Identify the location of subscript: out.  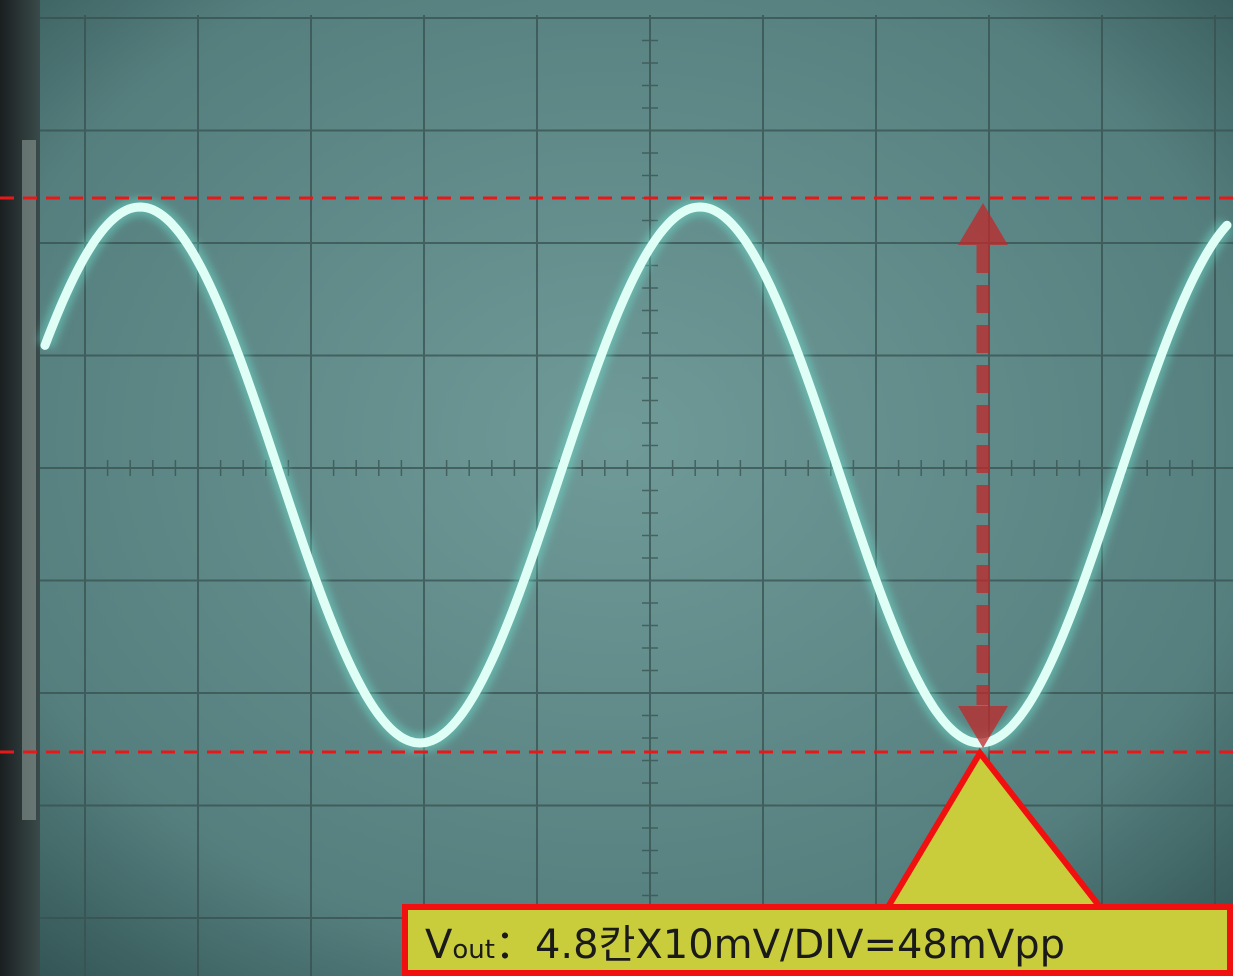
(473, 950).